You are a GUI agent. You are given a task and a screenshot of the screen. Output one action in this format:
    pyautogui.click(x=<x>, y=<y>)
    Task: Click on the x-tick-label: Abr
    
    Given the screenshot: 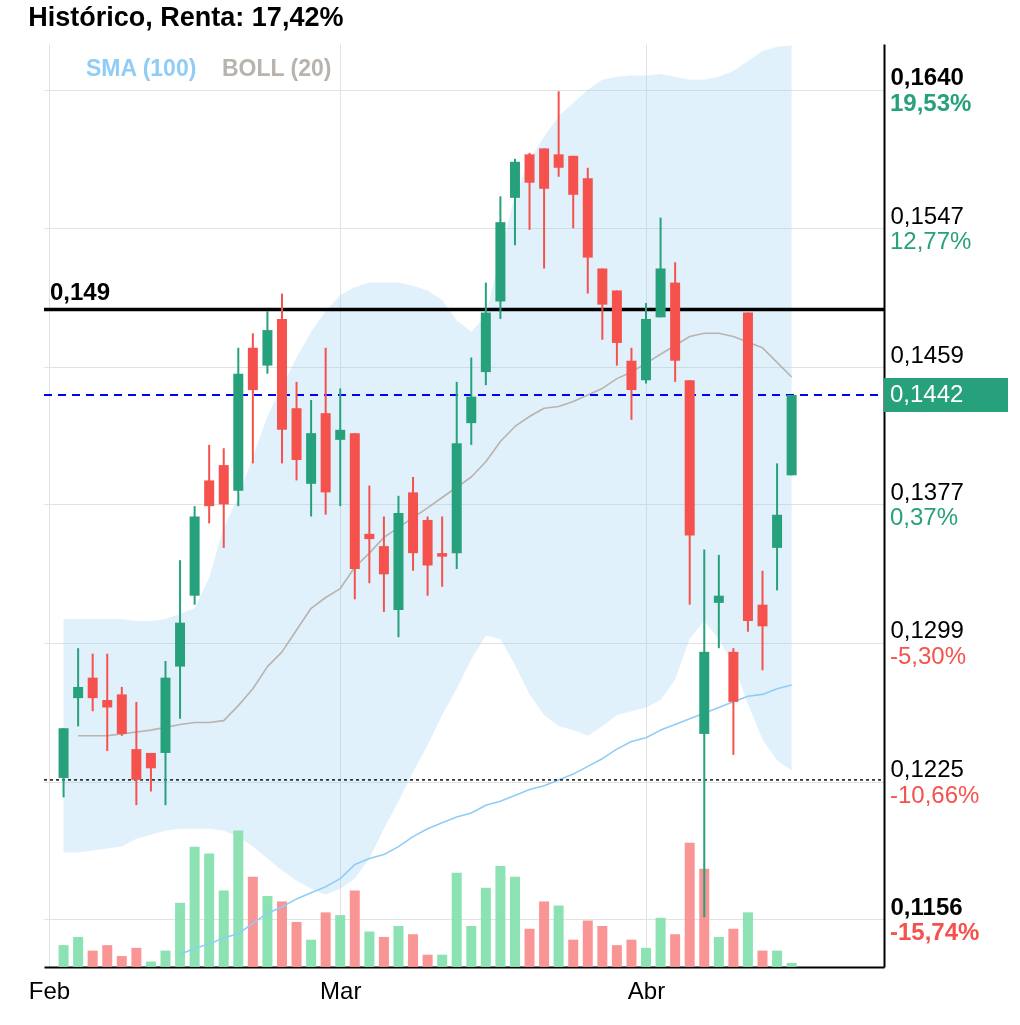 What is the action you would take?
    pyautogui.click(x=646, y=990)
    